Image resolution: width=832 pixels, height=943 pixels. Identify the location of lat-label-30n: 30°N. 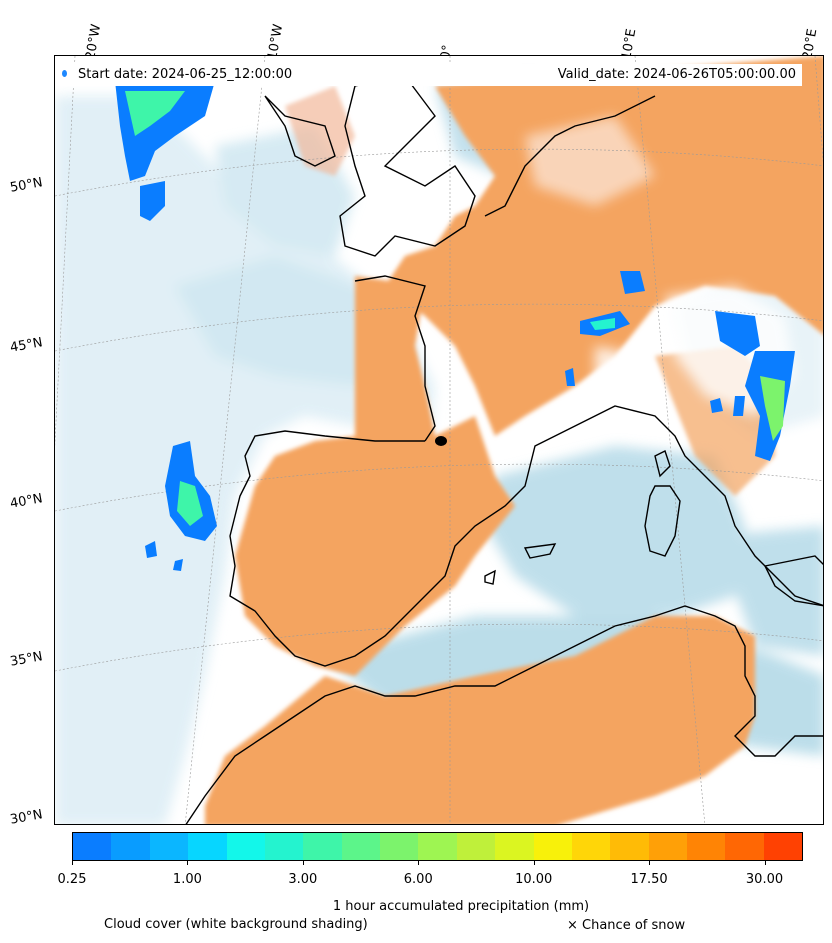
(26, 817).